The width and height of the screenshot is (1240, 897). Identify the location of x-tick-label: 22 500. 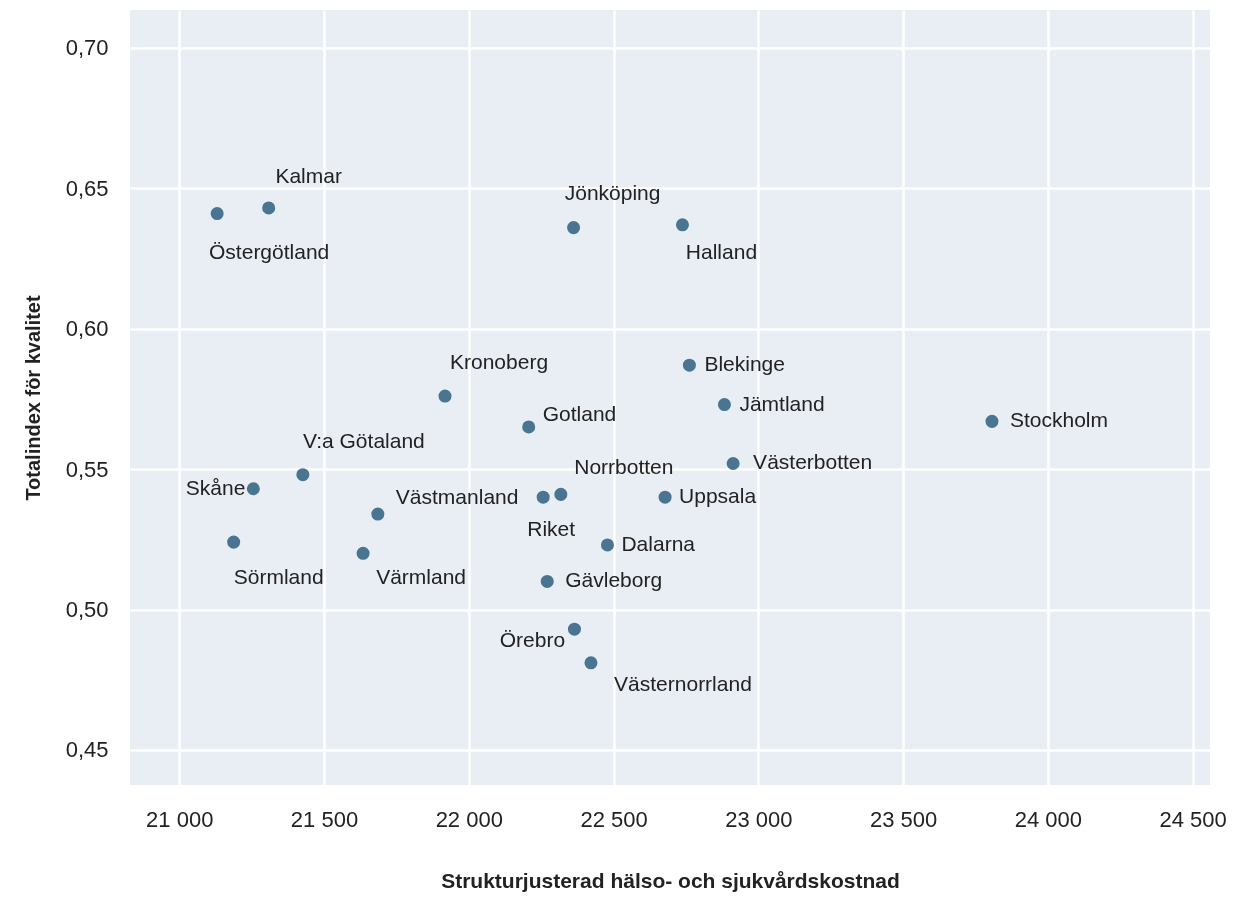
(614, 819).